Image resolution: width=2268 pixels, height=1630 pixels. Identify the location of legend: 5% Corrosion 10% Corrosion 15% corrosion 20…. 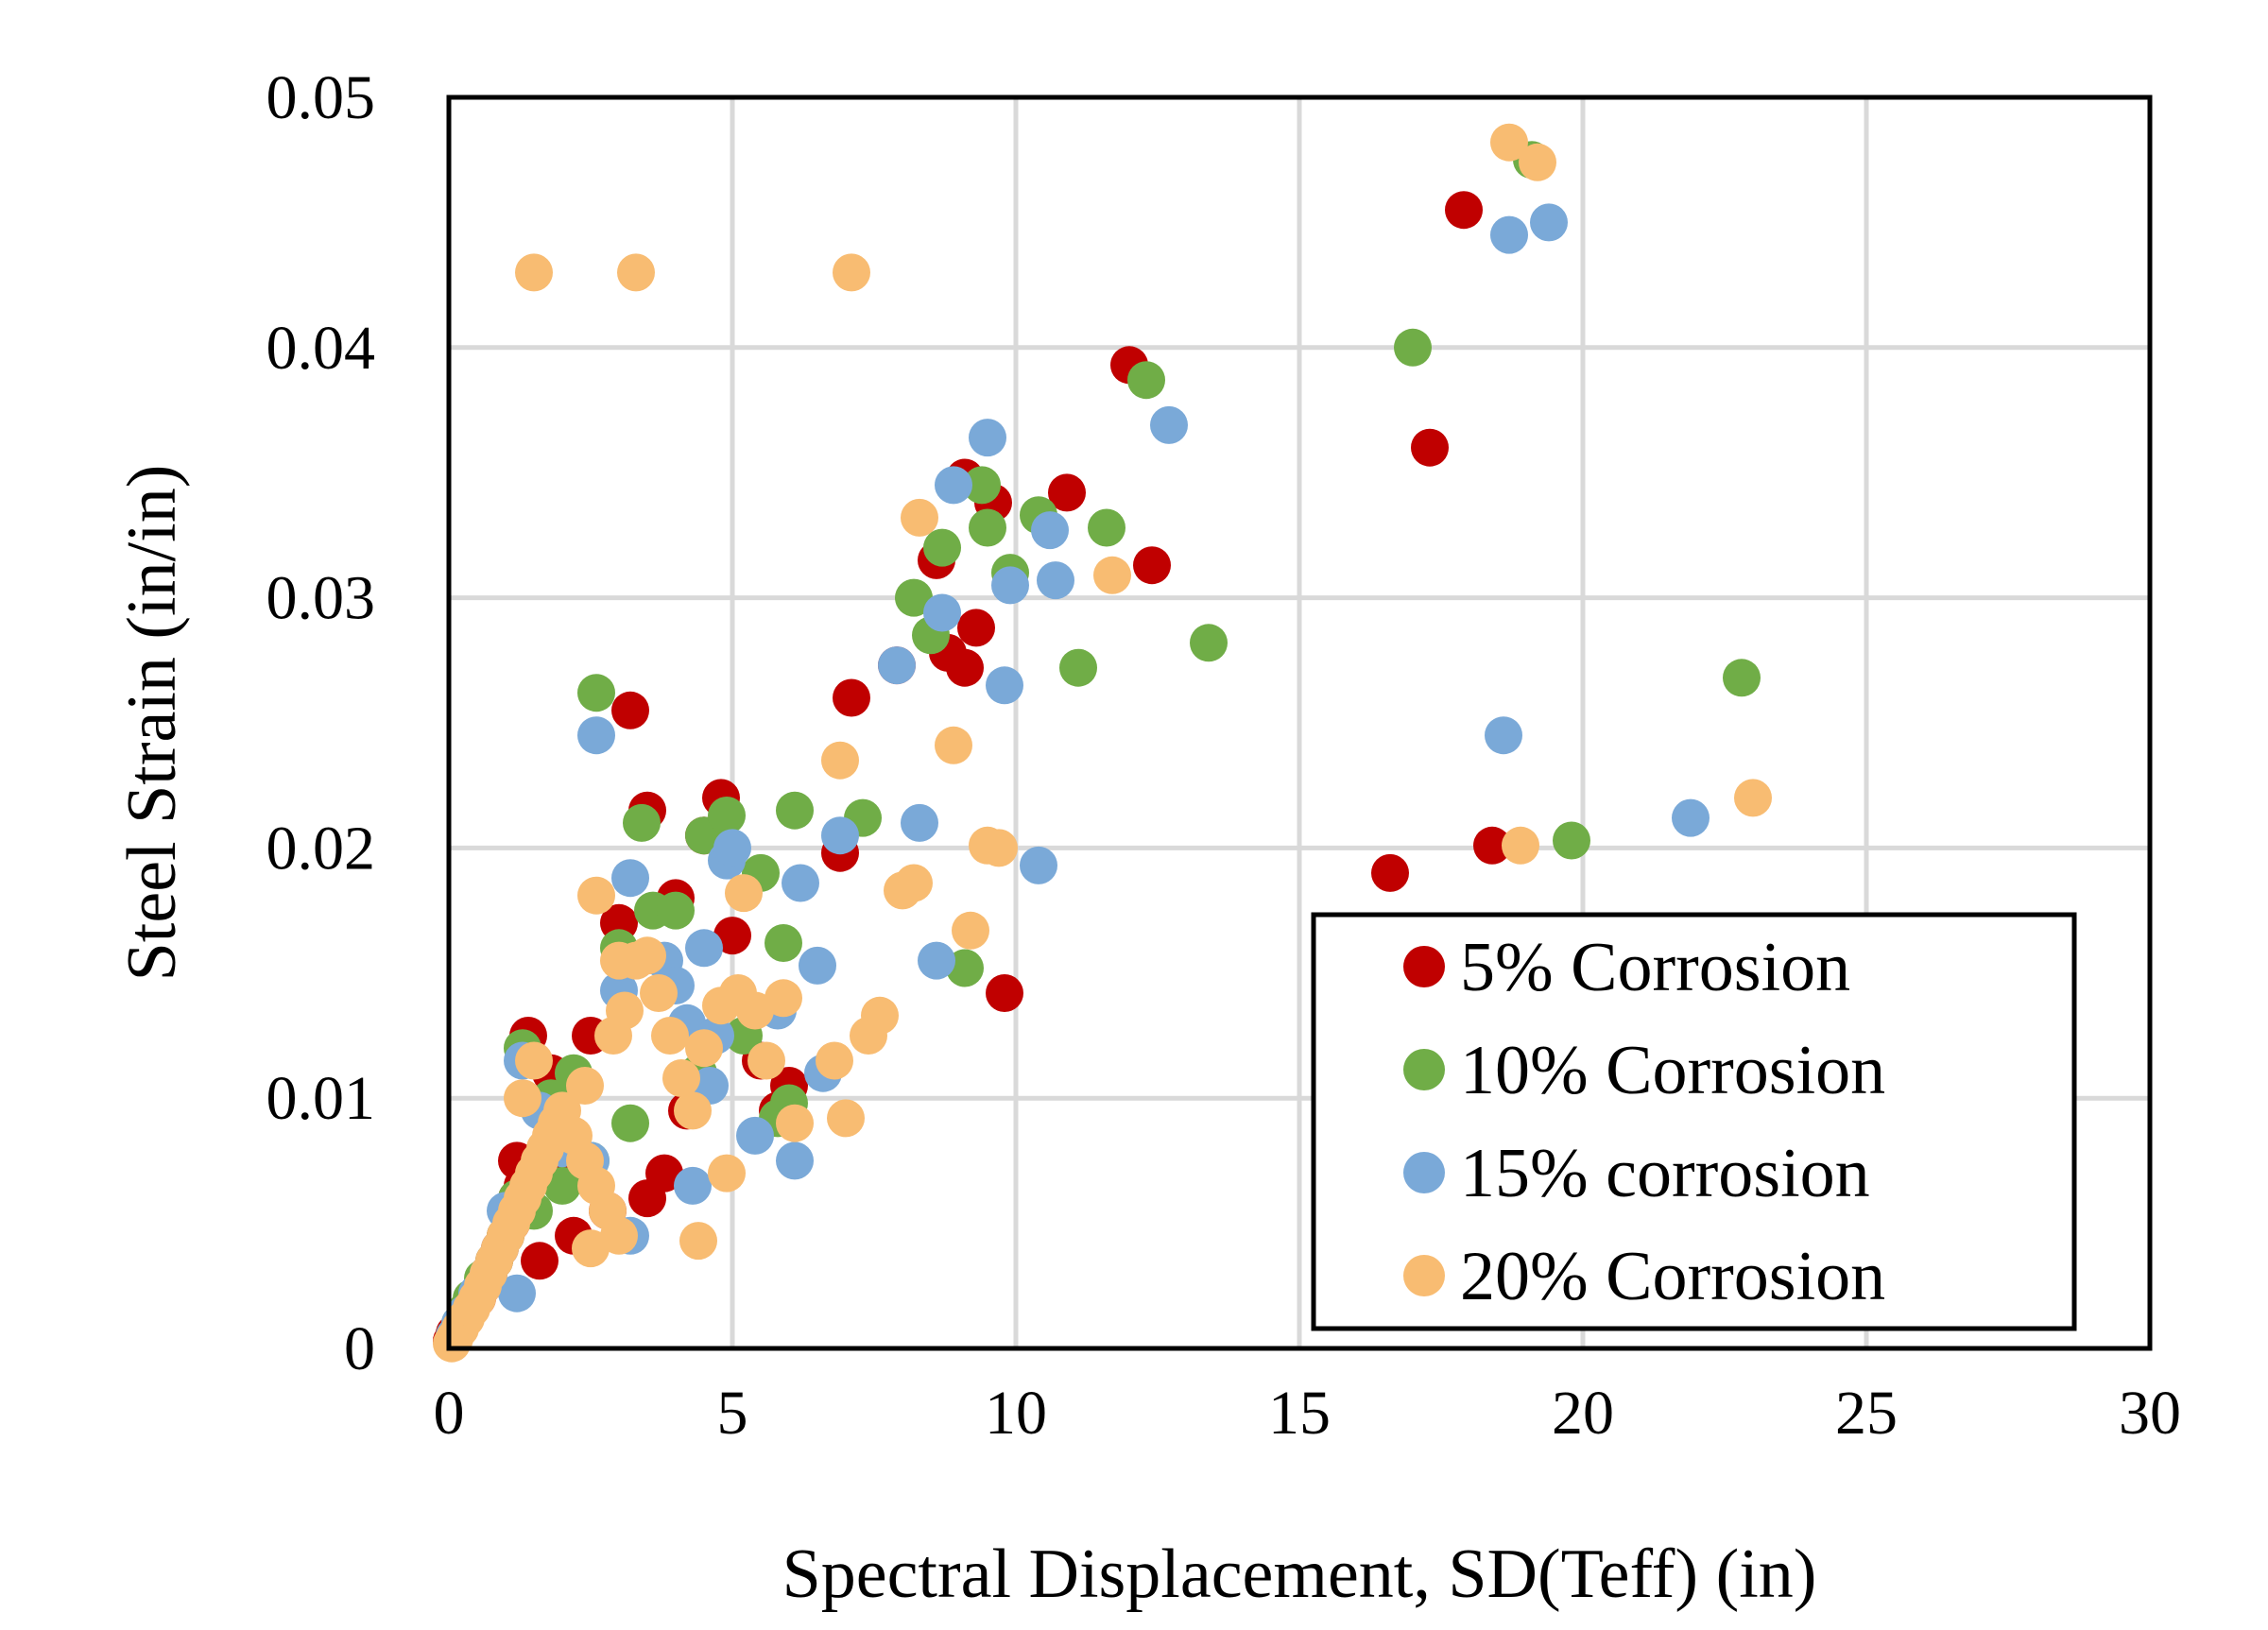
(1694, 1122).